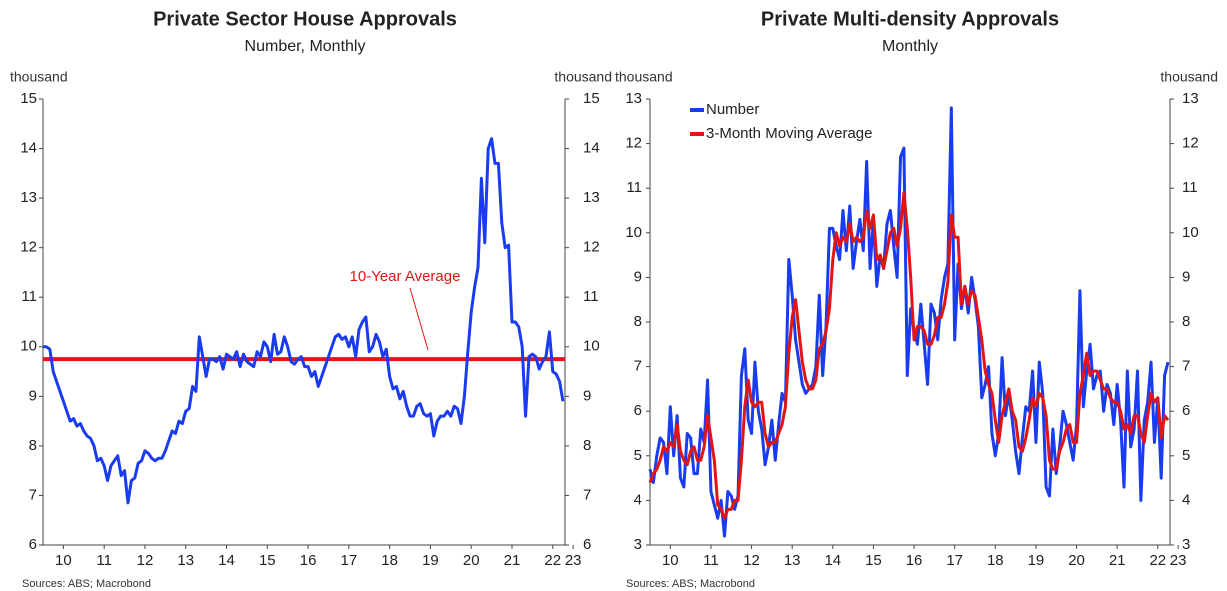  I want to click on y2-tick-label: 5, so click(1186, 455).